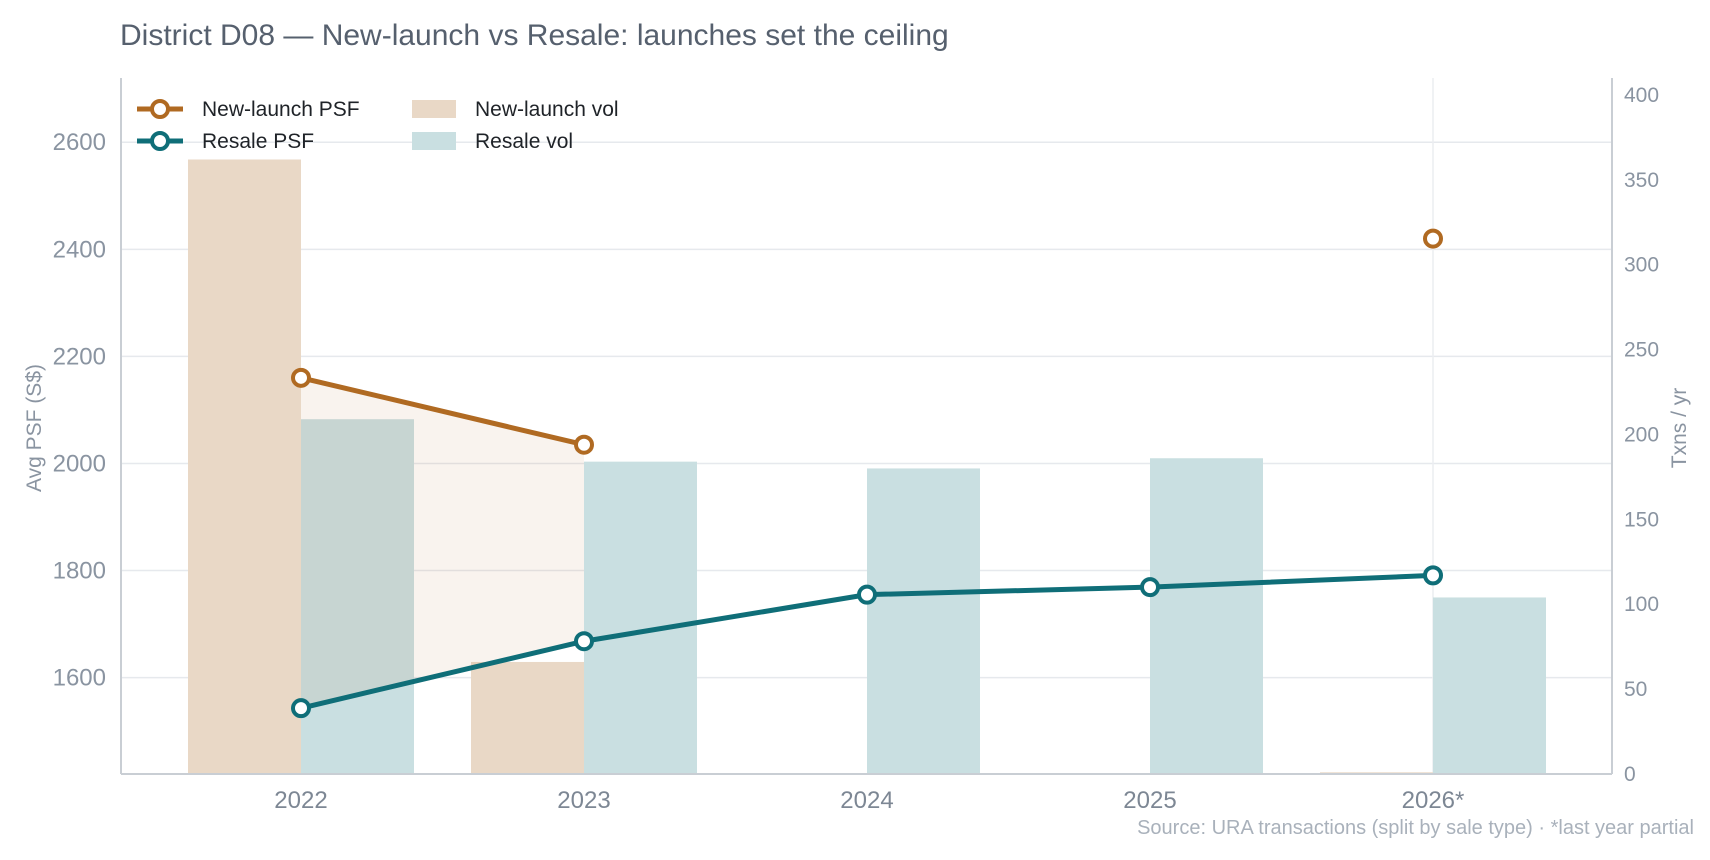  I want to click on legend-label: Resale vol, so click(524, 141).